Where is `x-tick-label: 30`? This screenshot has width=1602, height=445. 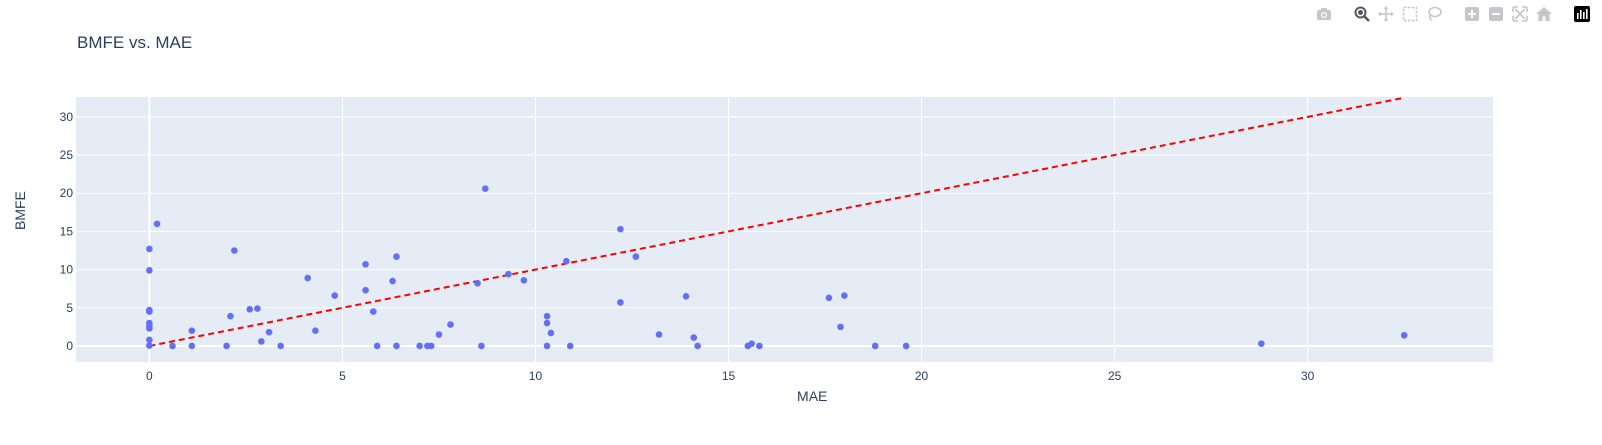
x-tick-label: 30 is located at coordinates (1308, 376).